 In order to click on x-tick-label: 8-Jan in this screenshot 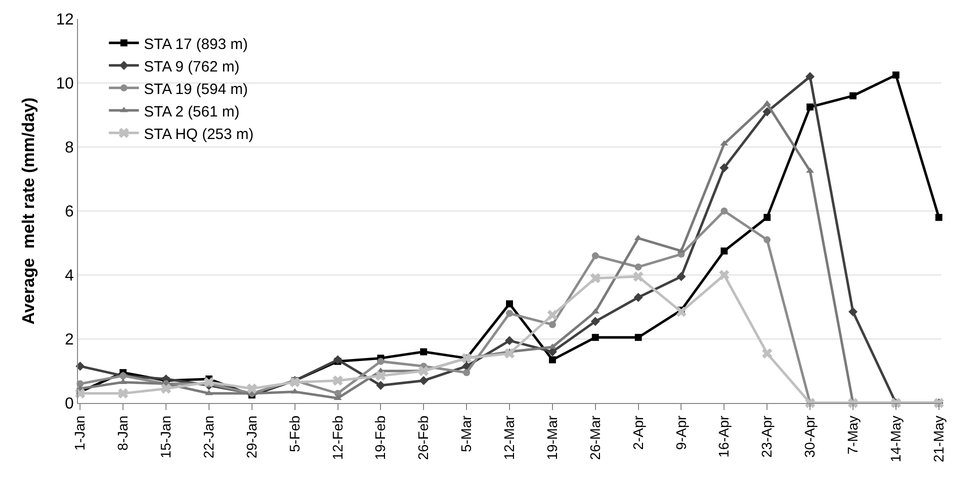, I will do `click(122, 433)`.